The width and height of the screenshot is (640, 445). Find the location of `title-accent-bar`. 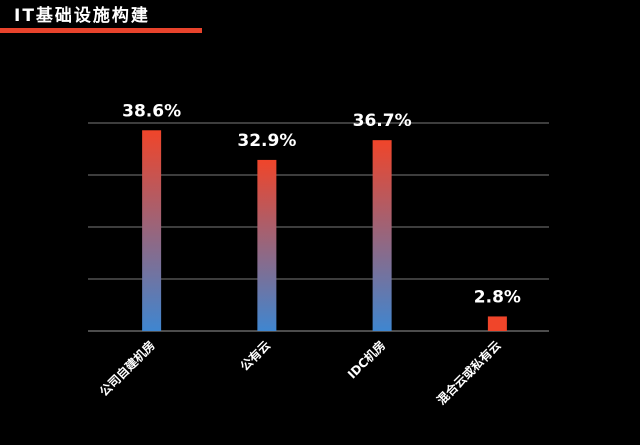

title-accent-bar is located at coordinates (101, 30).